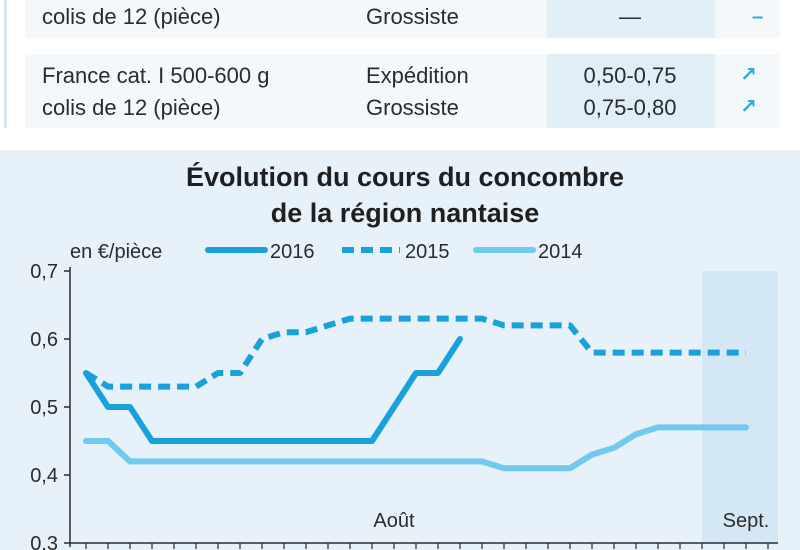 The height and width of the screenshot is (550, 800). What do you see at coordinates (412, 107) in the screenshot?
I see `row2-stage-line2: Grossiste` at bounding box center [412, 107].